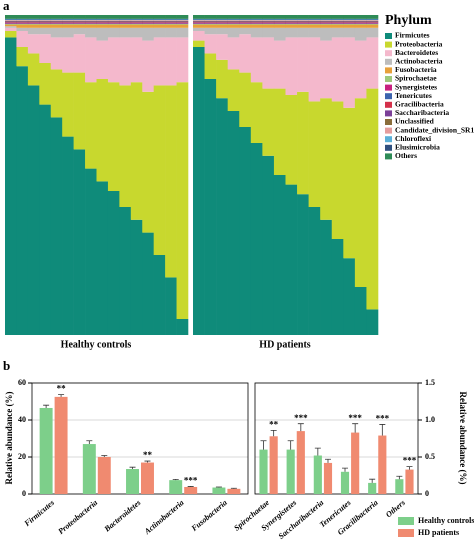 The height and width of the screenshot is (541, 474). Describe the element at coordinates (164, 517) in the screenshot. I see `x-tick-label: Actinobacteria` at that location.